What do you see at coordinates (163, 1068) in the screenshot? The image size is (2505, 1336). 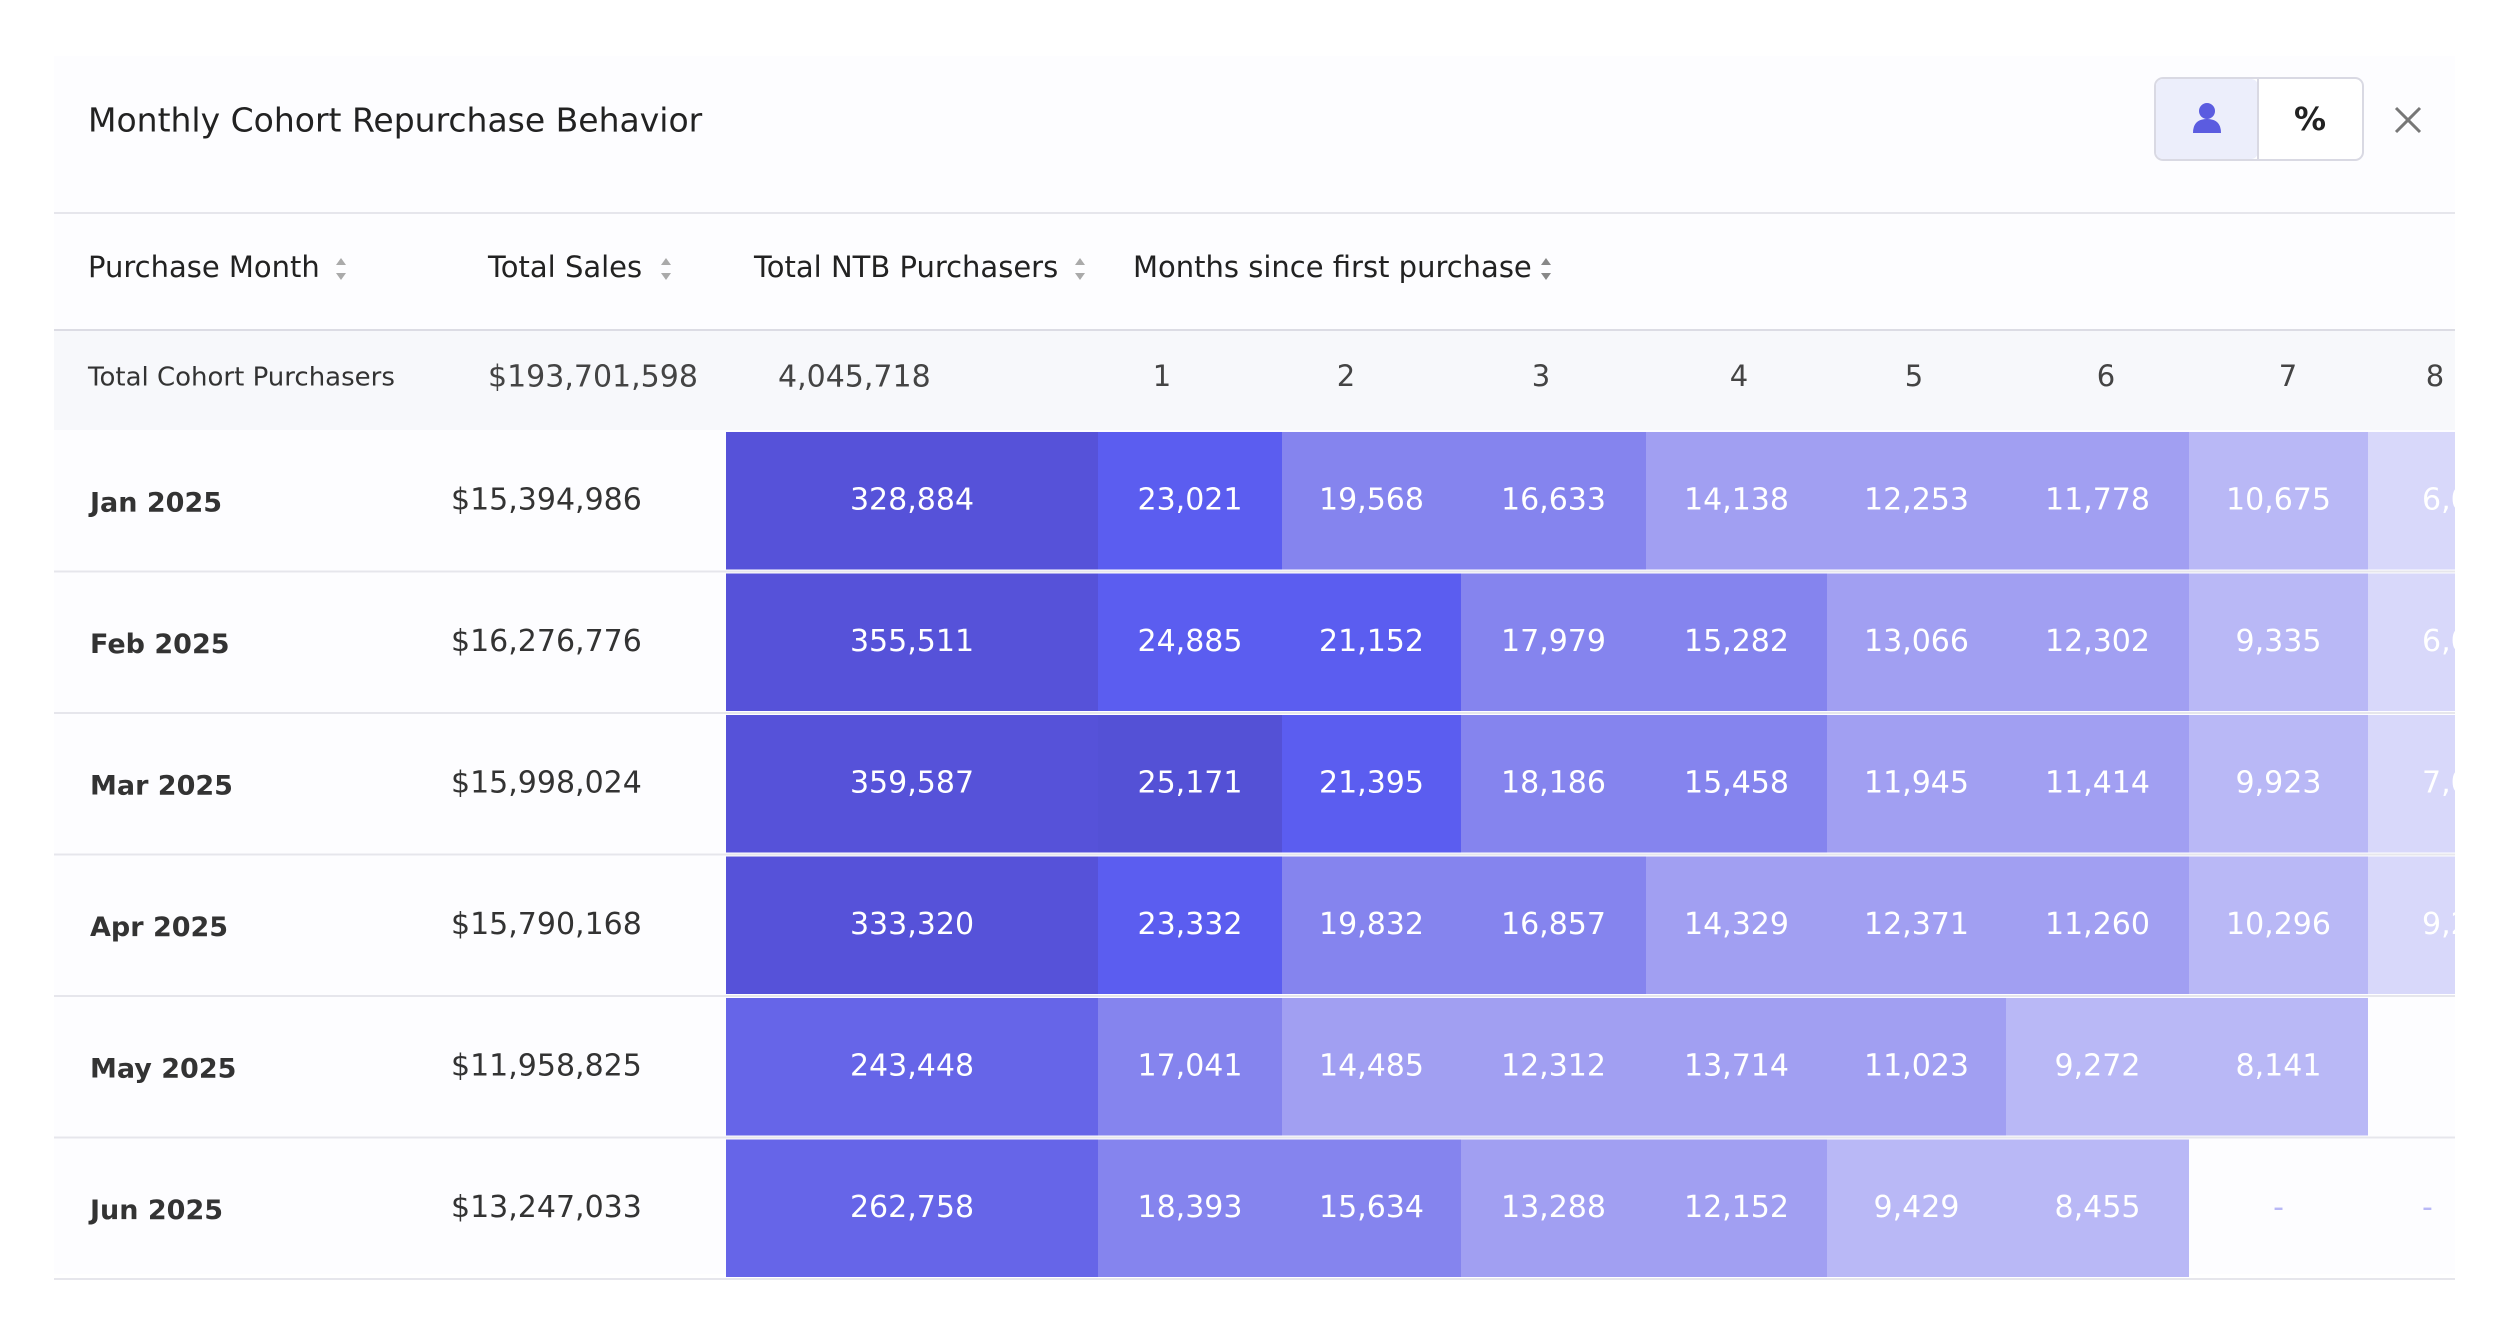 I see `row-month: May 2025` at bounding box center [163, 1068].